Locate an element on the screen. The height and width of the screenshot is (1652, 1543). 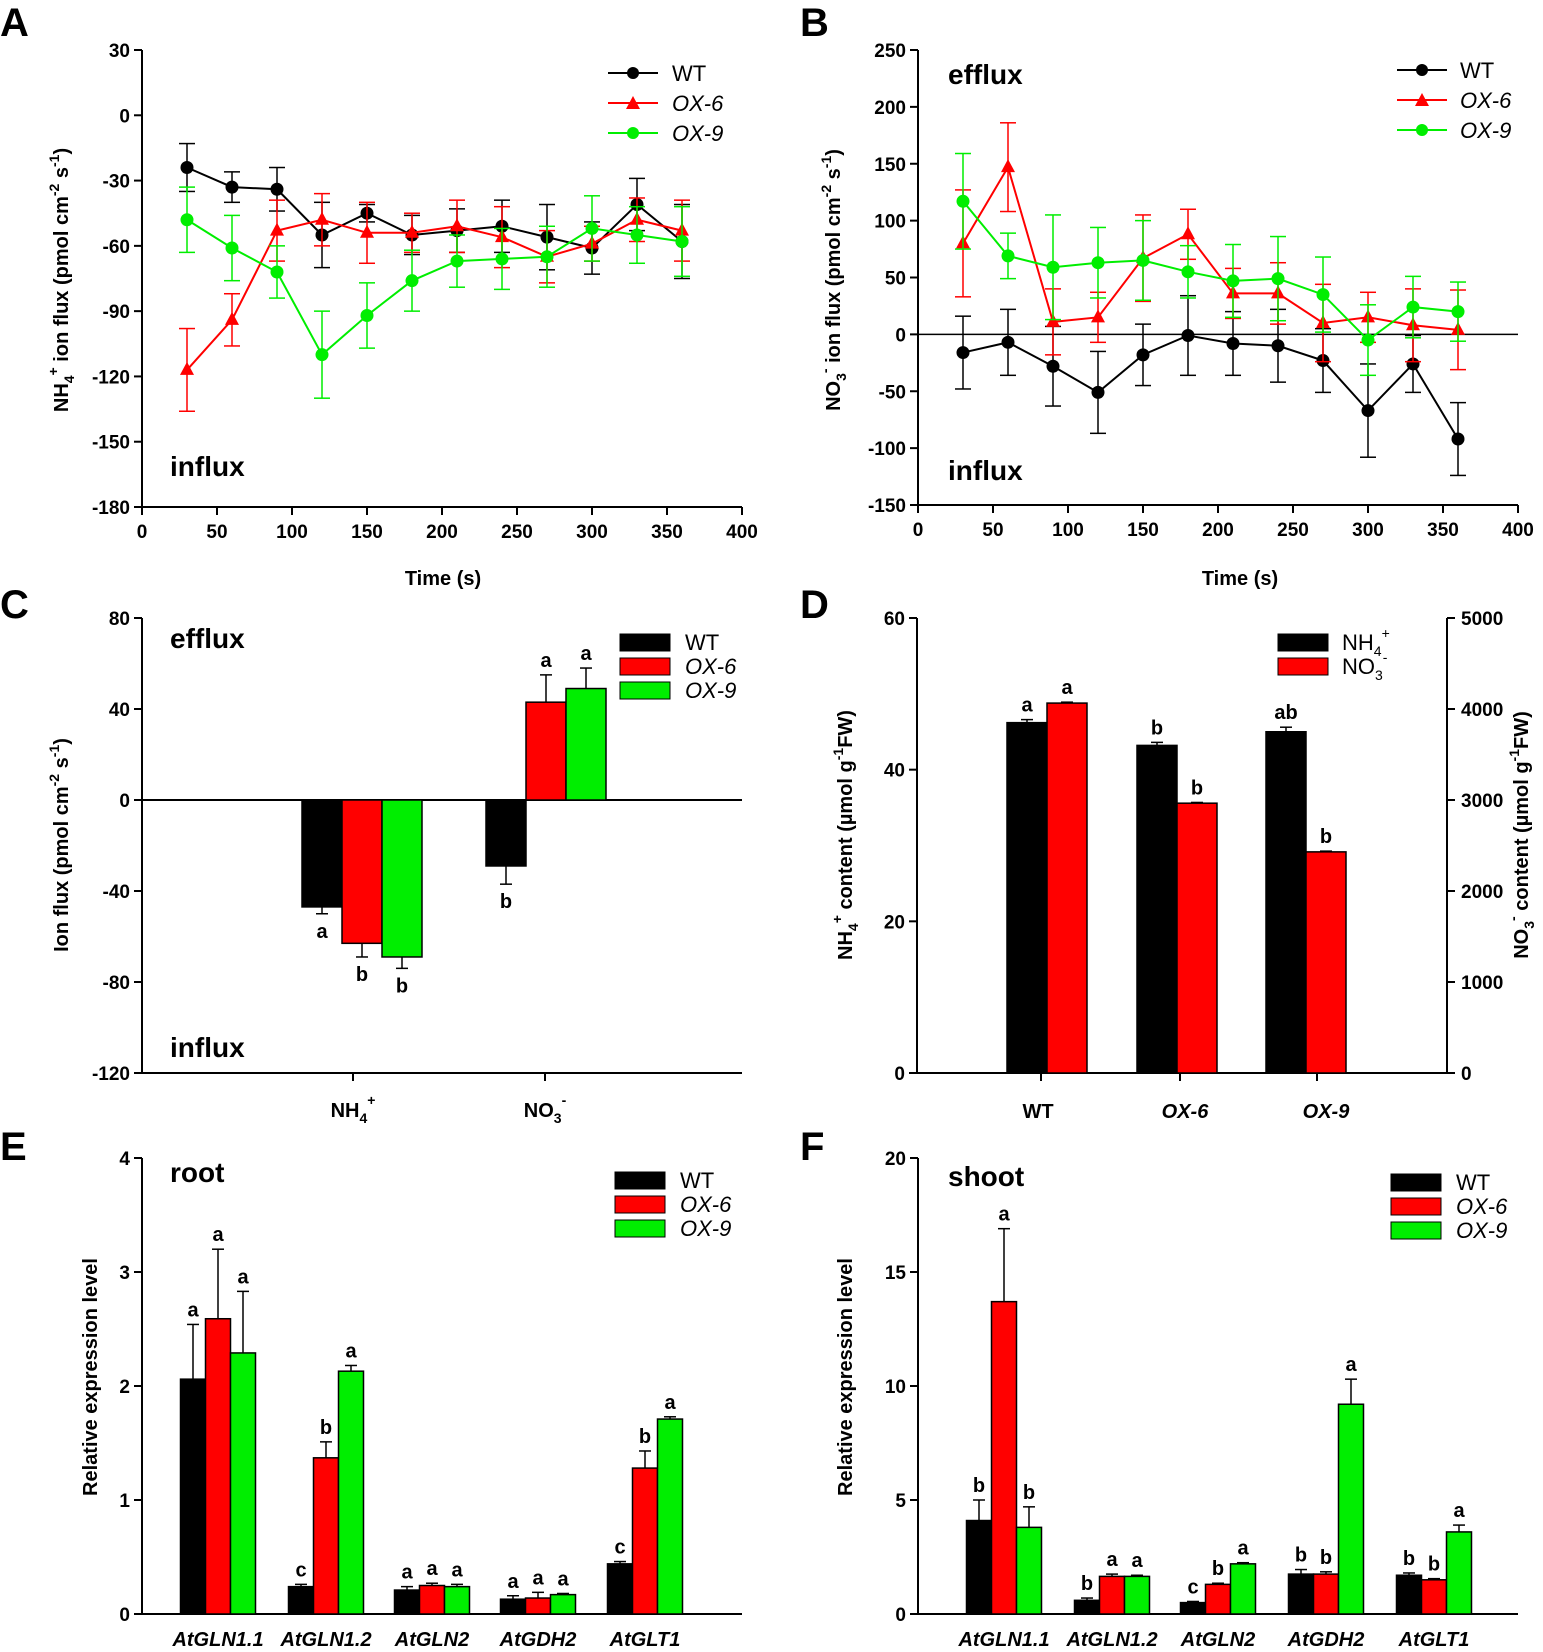
panel-a-xtick-label-300: 300 is located at coordinates (592, 532).